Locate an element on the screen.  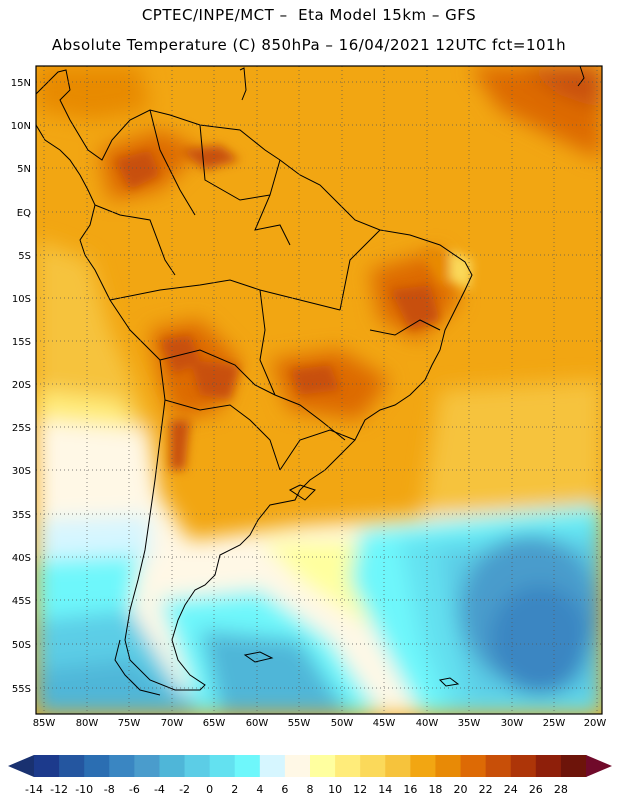
colorbar-label: 16 is located at coordinates (410, 789).